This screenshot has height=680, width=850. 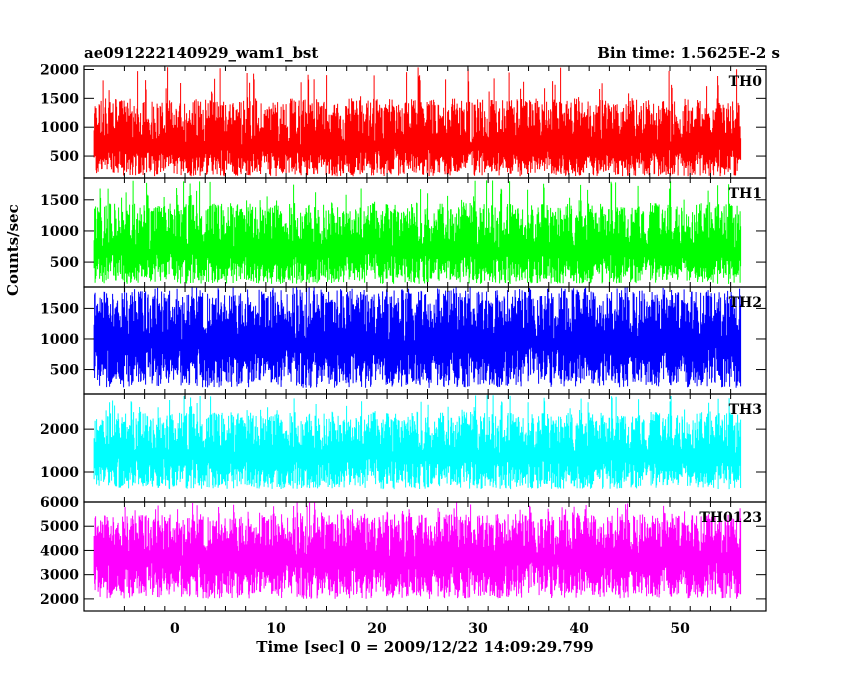 I want to click on series-th0123, so click(x=417, y=550).